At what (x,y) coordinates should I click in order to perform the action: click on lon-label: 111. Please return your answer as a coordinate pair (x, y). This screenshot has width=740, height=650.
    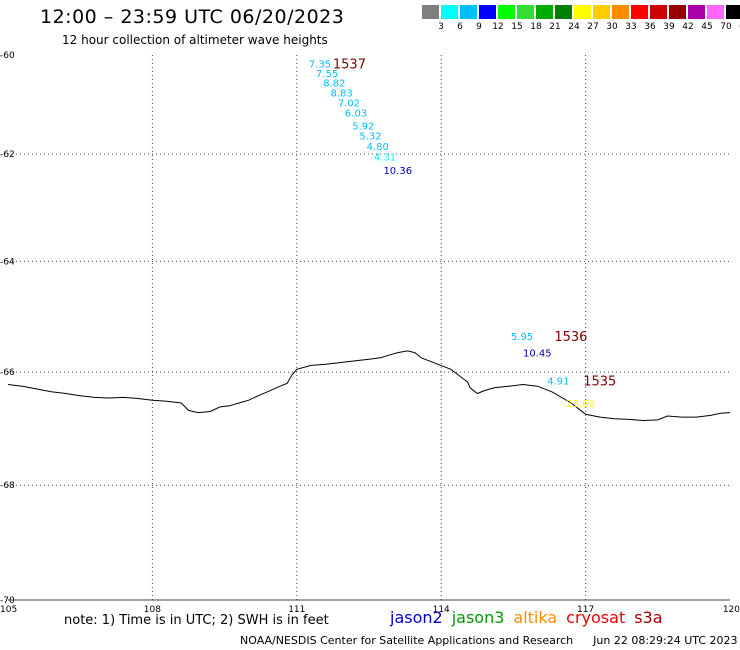
    Looking at the image, I should click on (296, 610).